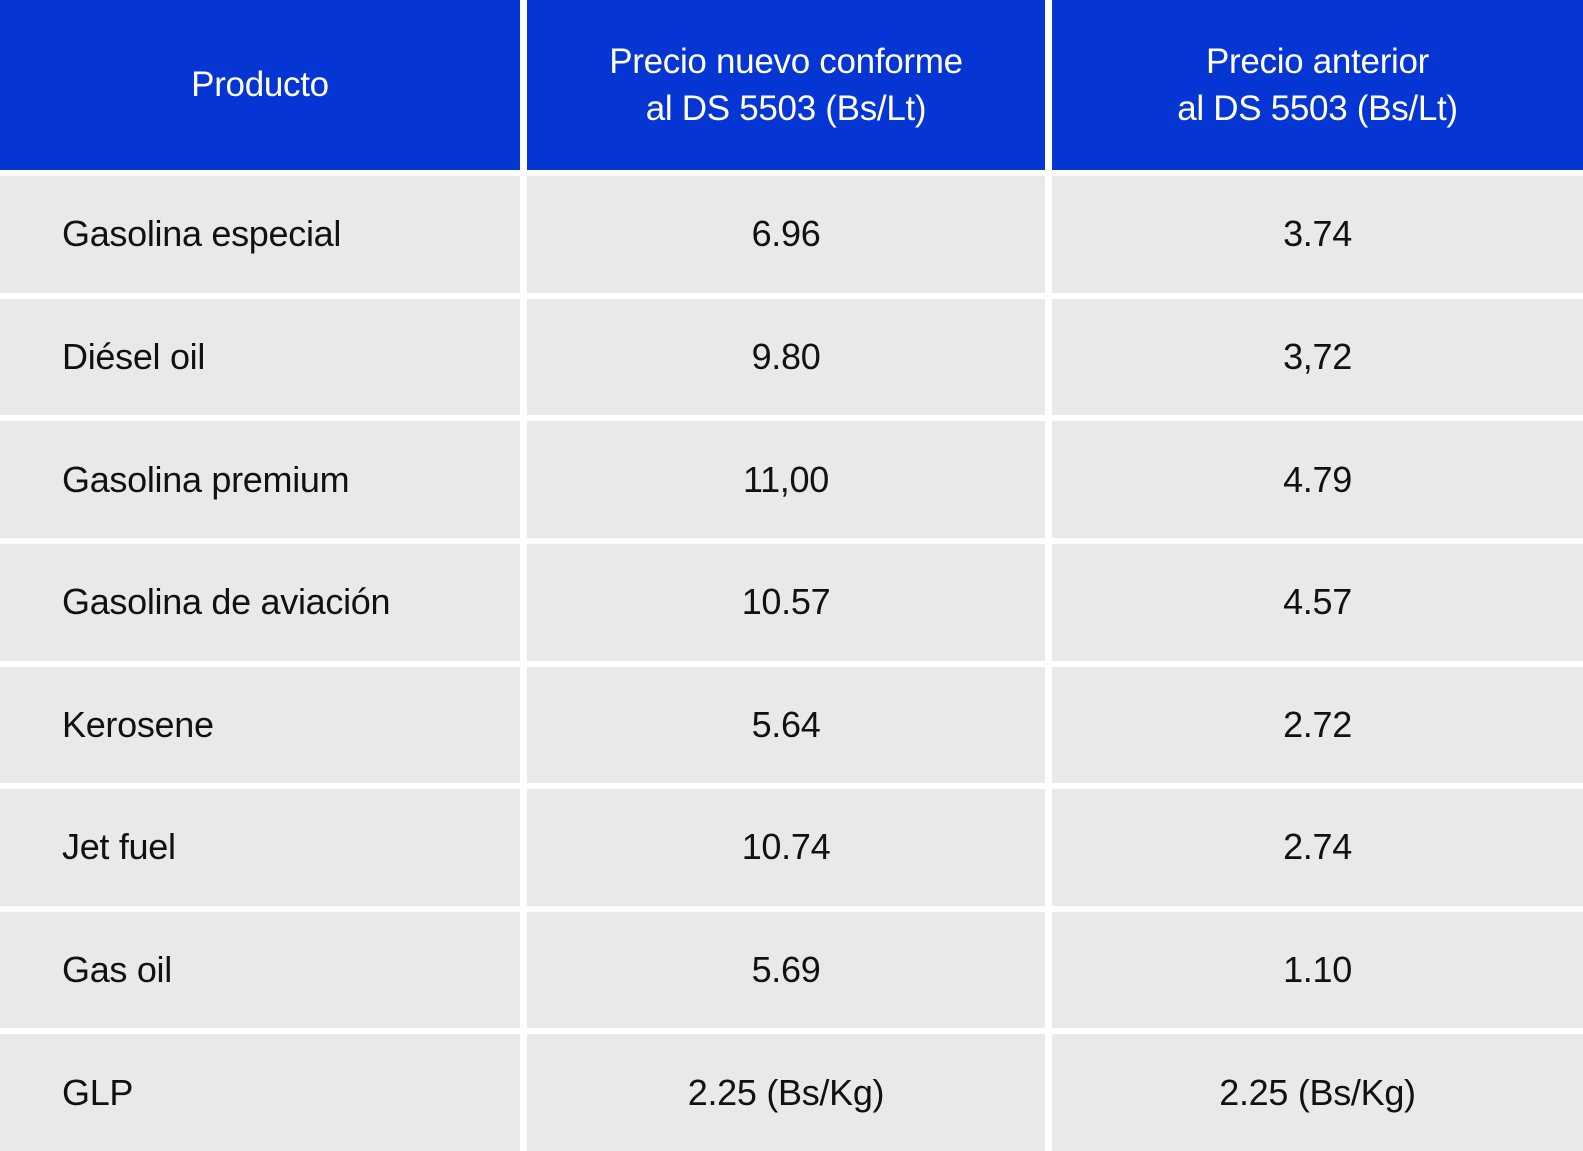  What do you see at coordinates (1317, 847) in the screenshot?
I see `old-price-cell: 2.74` at bounding box center [1317, 847].